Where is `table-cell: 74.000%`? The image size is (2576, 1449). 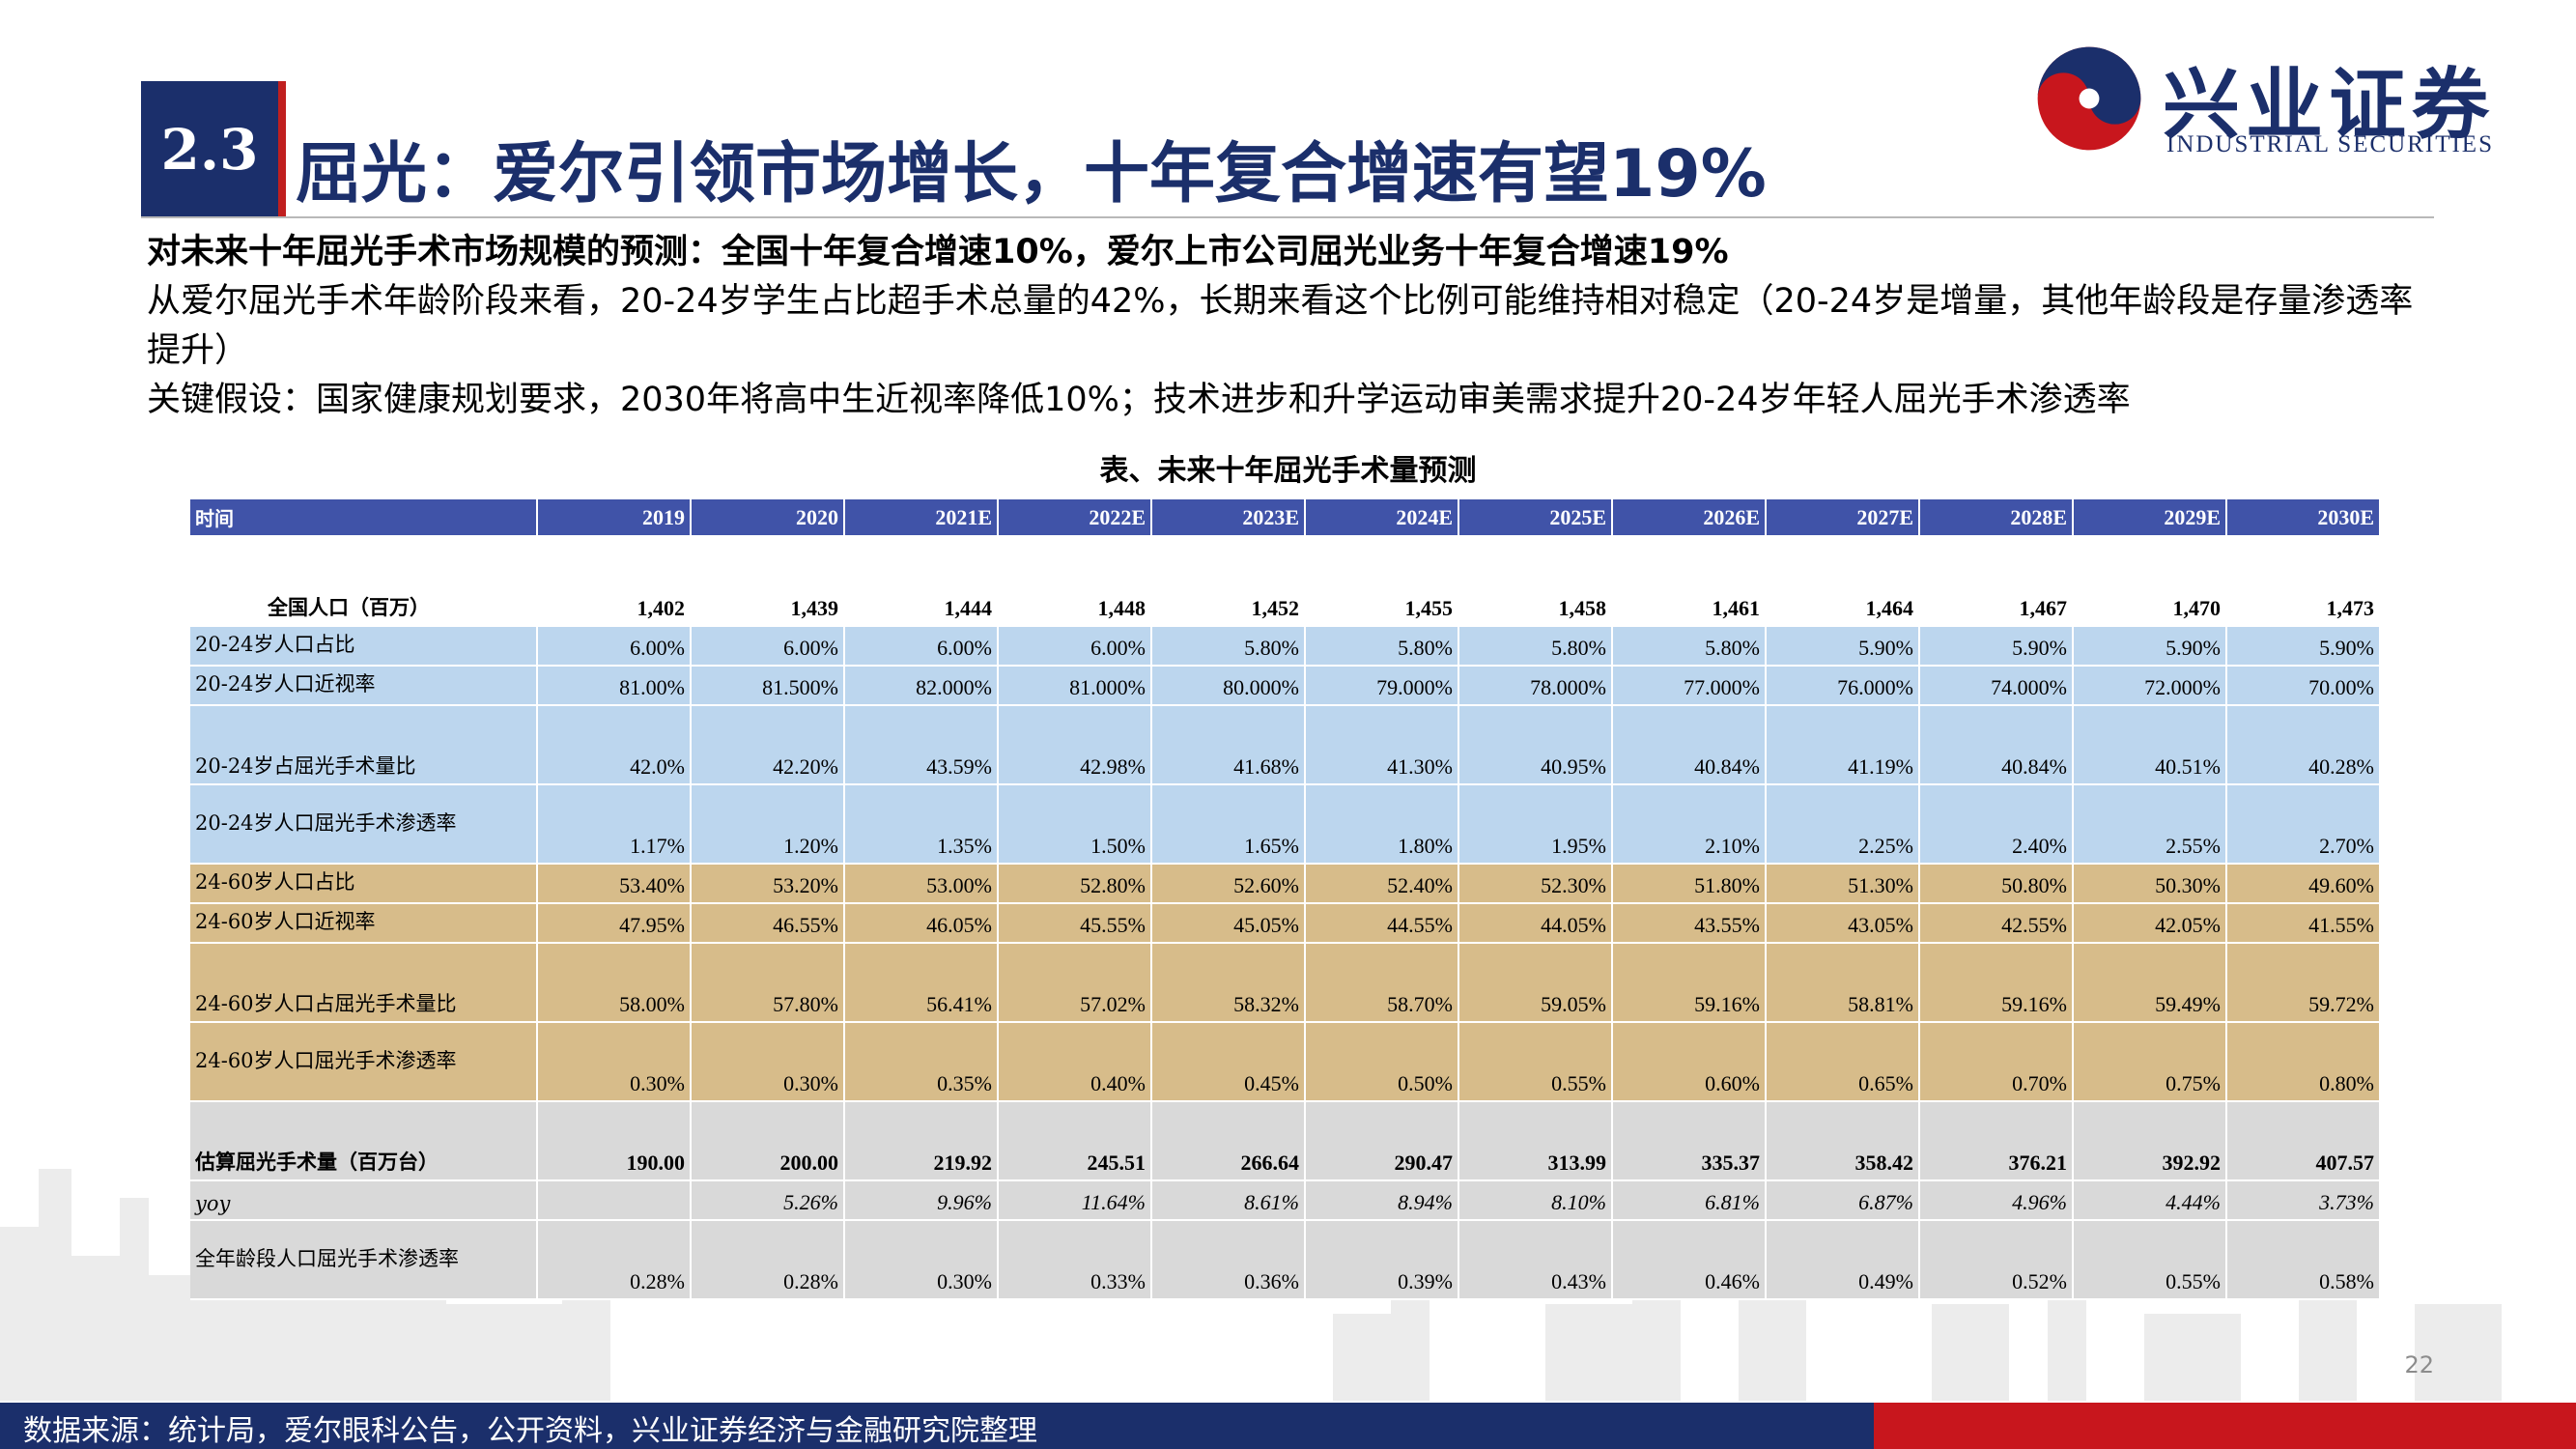
table-cell: 74.000% is located at coordinates (1997, 686).